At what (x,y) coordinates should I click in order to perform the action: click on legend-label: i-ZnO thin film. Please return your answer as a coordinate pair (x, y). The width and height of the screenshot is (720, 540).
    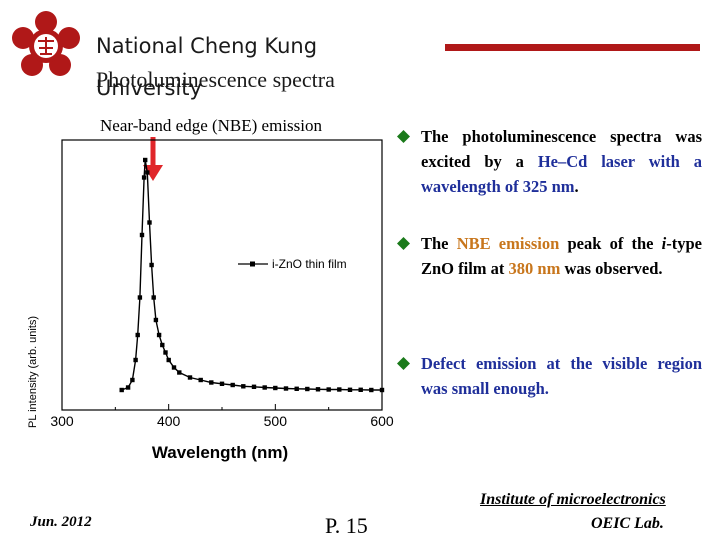
    Looking at the image, I should click on (309, 264).